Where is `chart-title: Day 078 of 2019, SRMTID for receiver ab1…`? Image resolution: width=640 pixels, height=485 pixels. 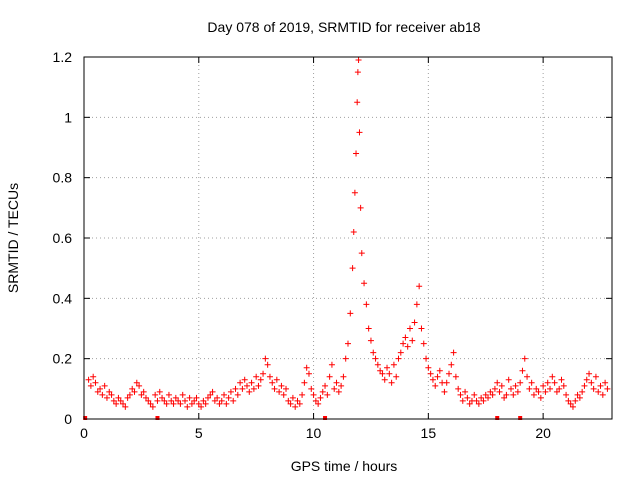 chart-title: Day 078 of 2019, SRMTID for receiver ab1… is located at coordinates (343, 27).